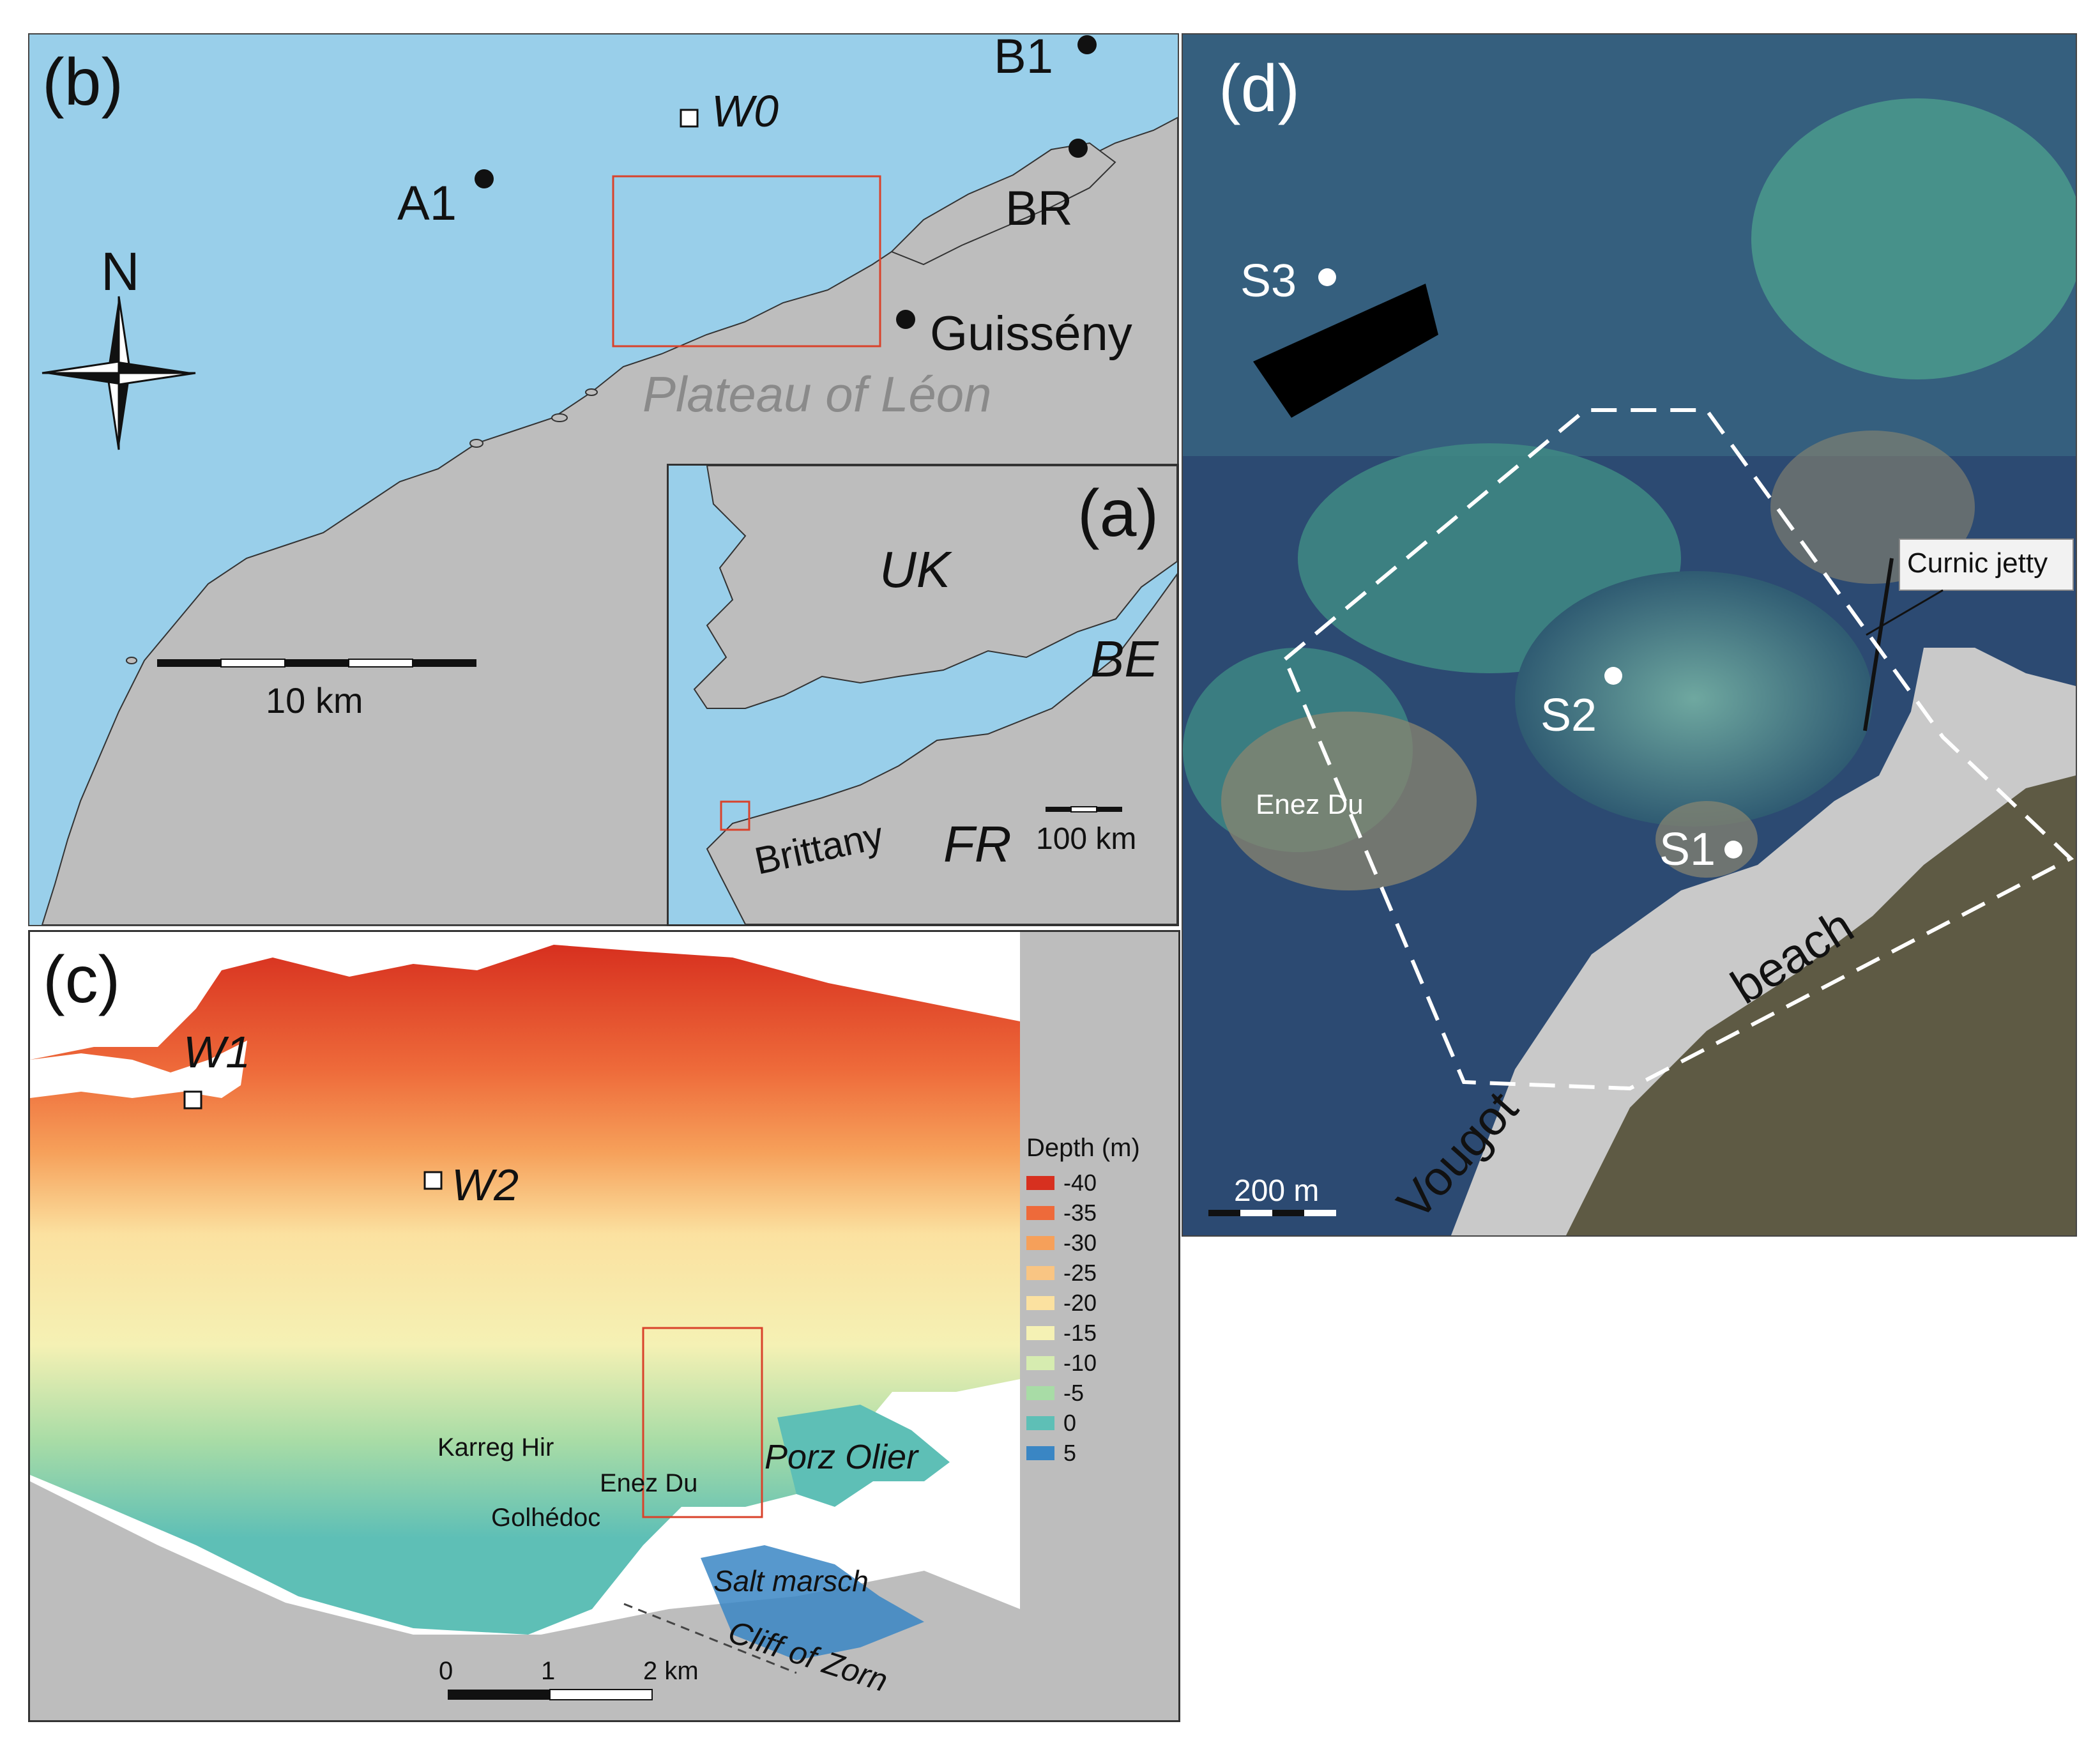 Image resolution: width=2100 pixels, height=1740 pixels. Describe the element at coordinates (1080, 1272) in the screenshot. I see `depth-legend-label: -25` at that location.